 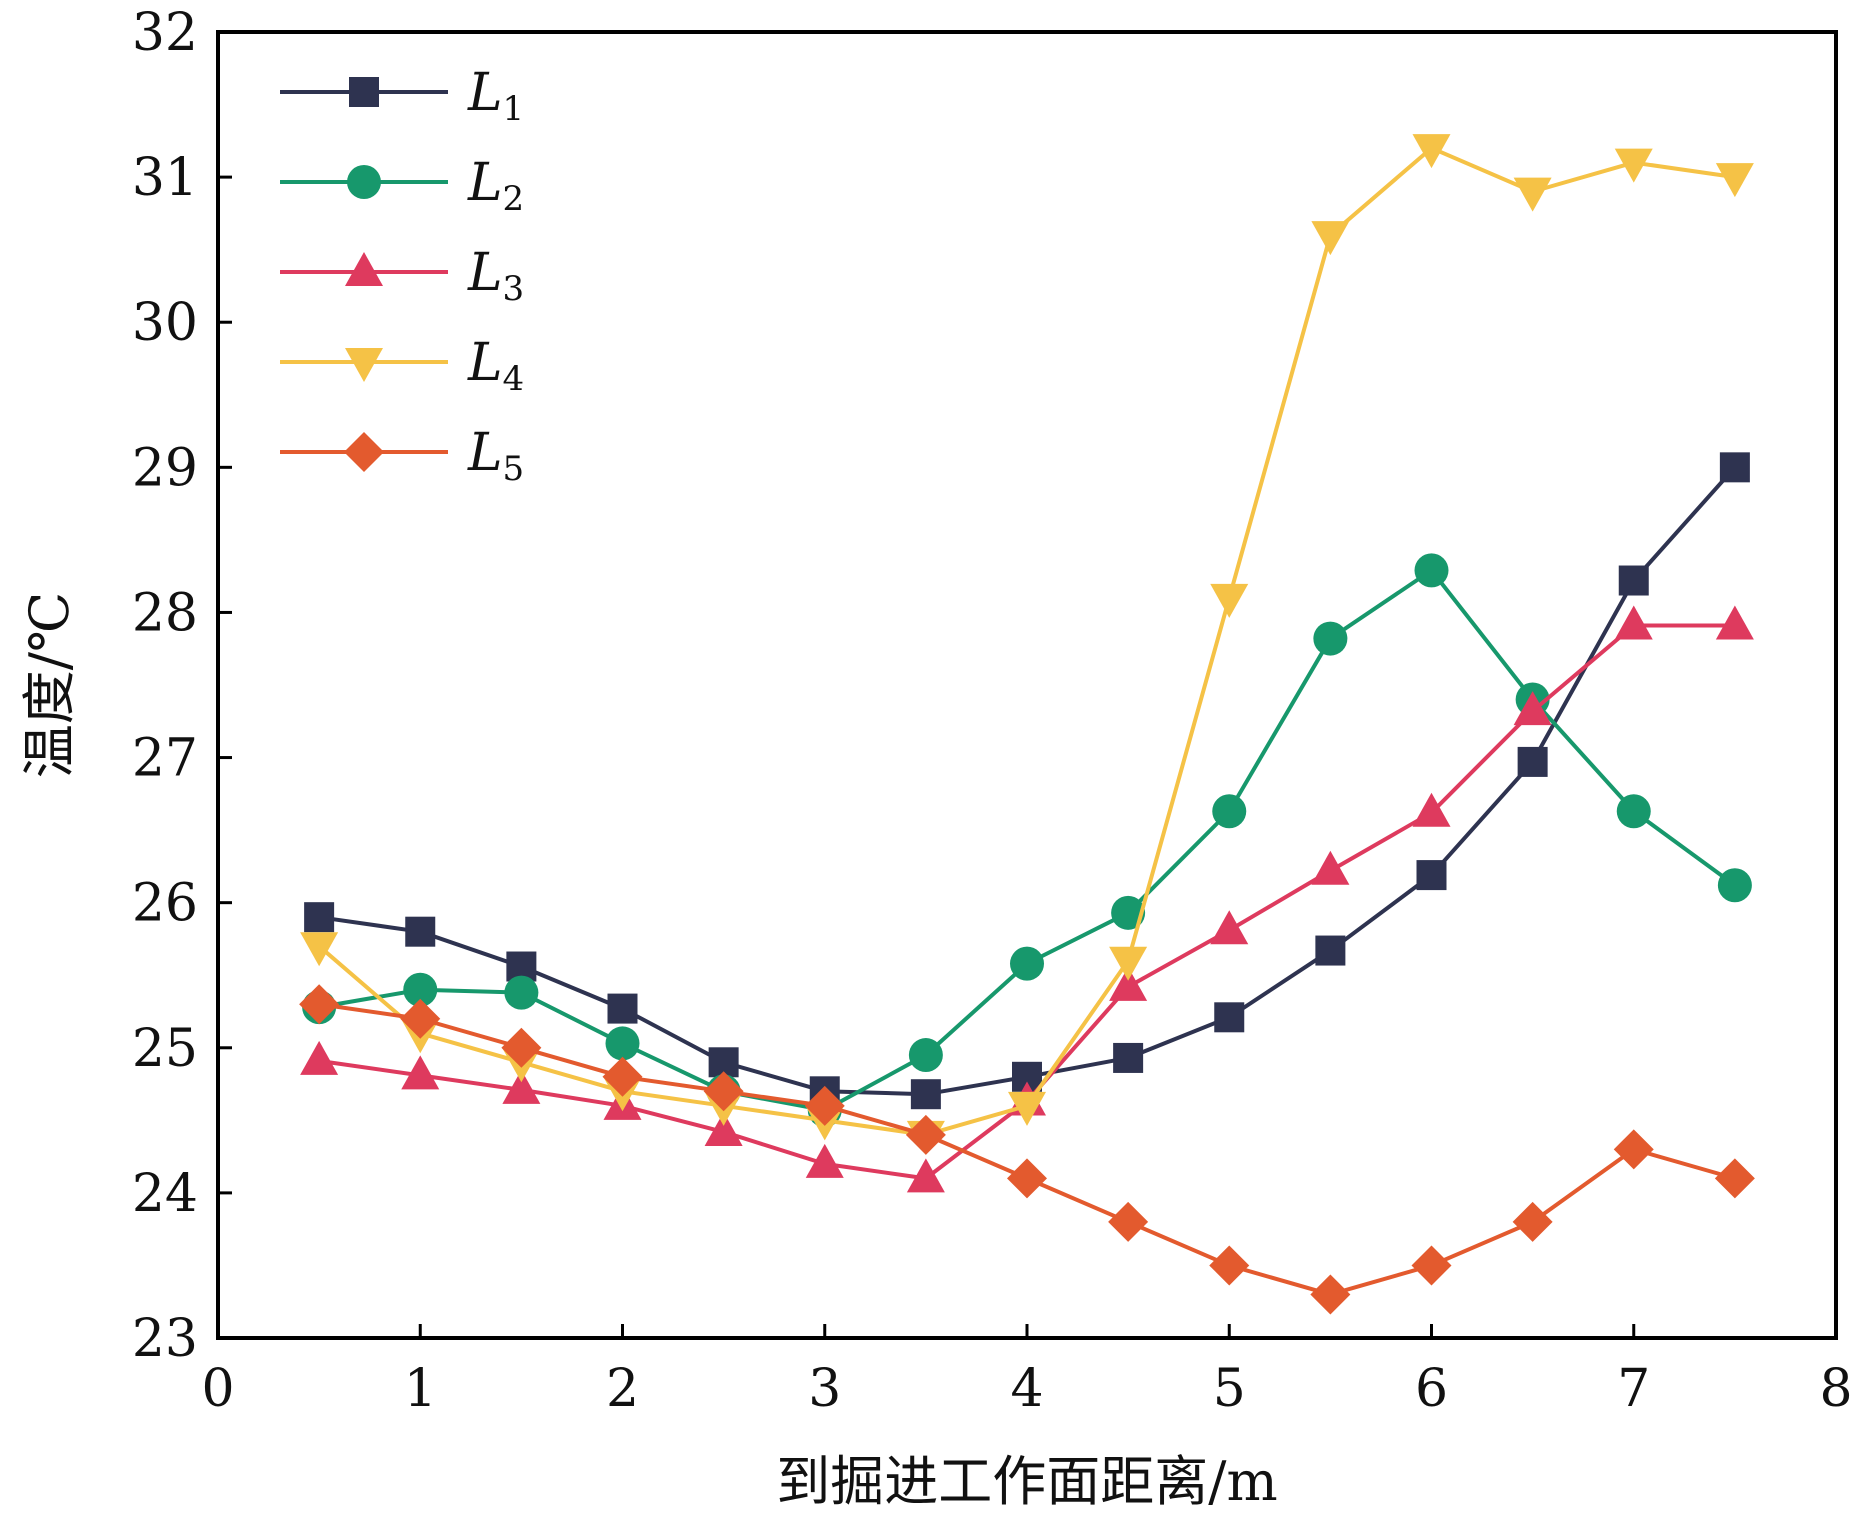 What do you see at coordinates (495, 96) in the screenshot?
I see `legend-label: L1` at bounding box center [495, 96].